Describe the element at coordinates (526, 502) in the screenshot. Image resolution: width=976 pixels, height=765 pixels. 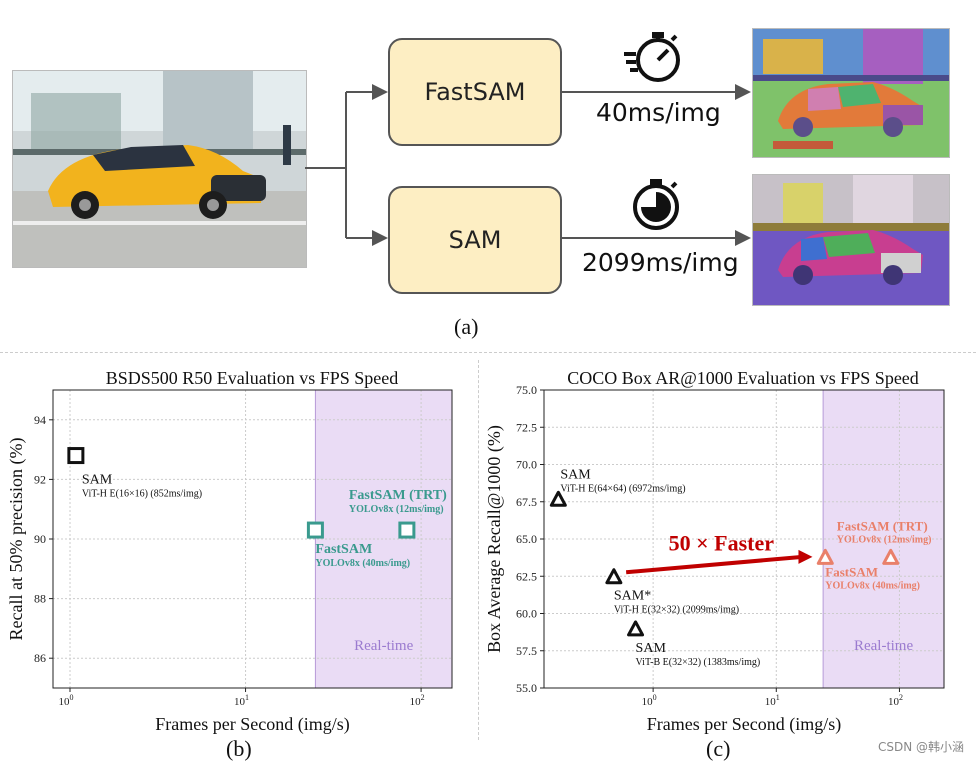
I see `y-tick-label: 67.5` at that location.